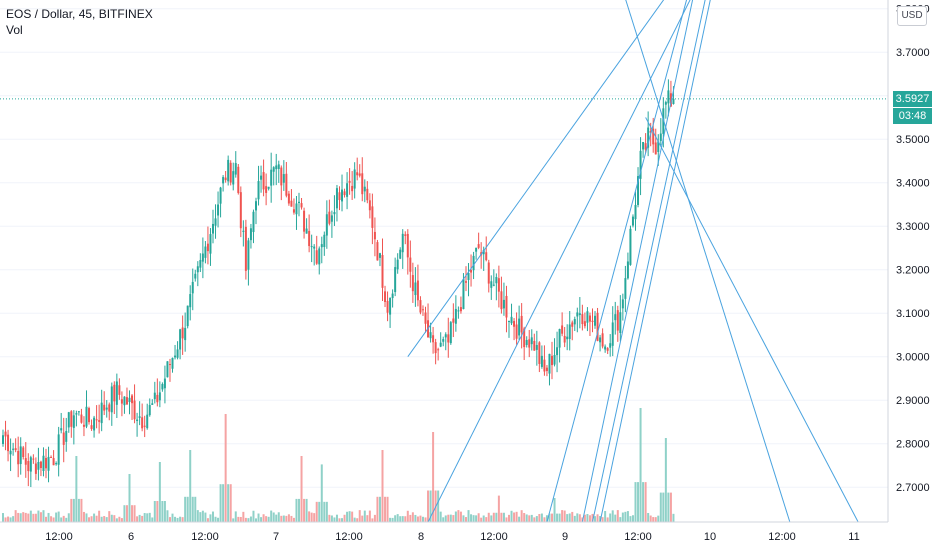  Describe the element at coordinates (913, 488) in the screenshot. I see `price-tick-label: 2.7000` at that location.